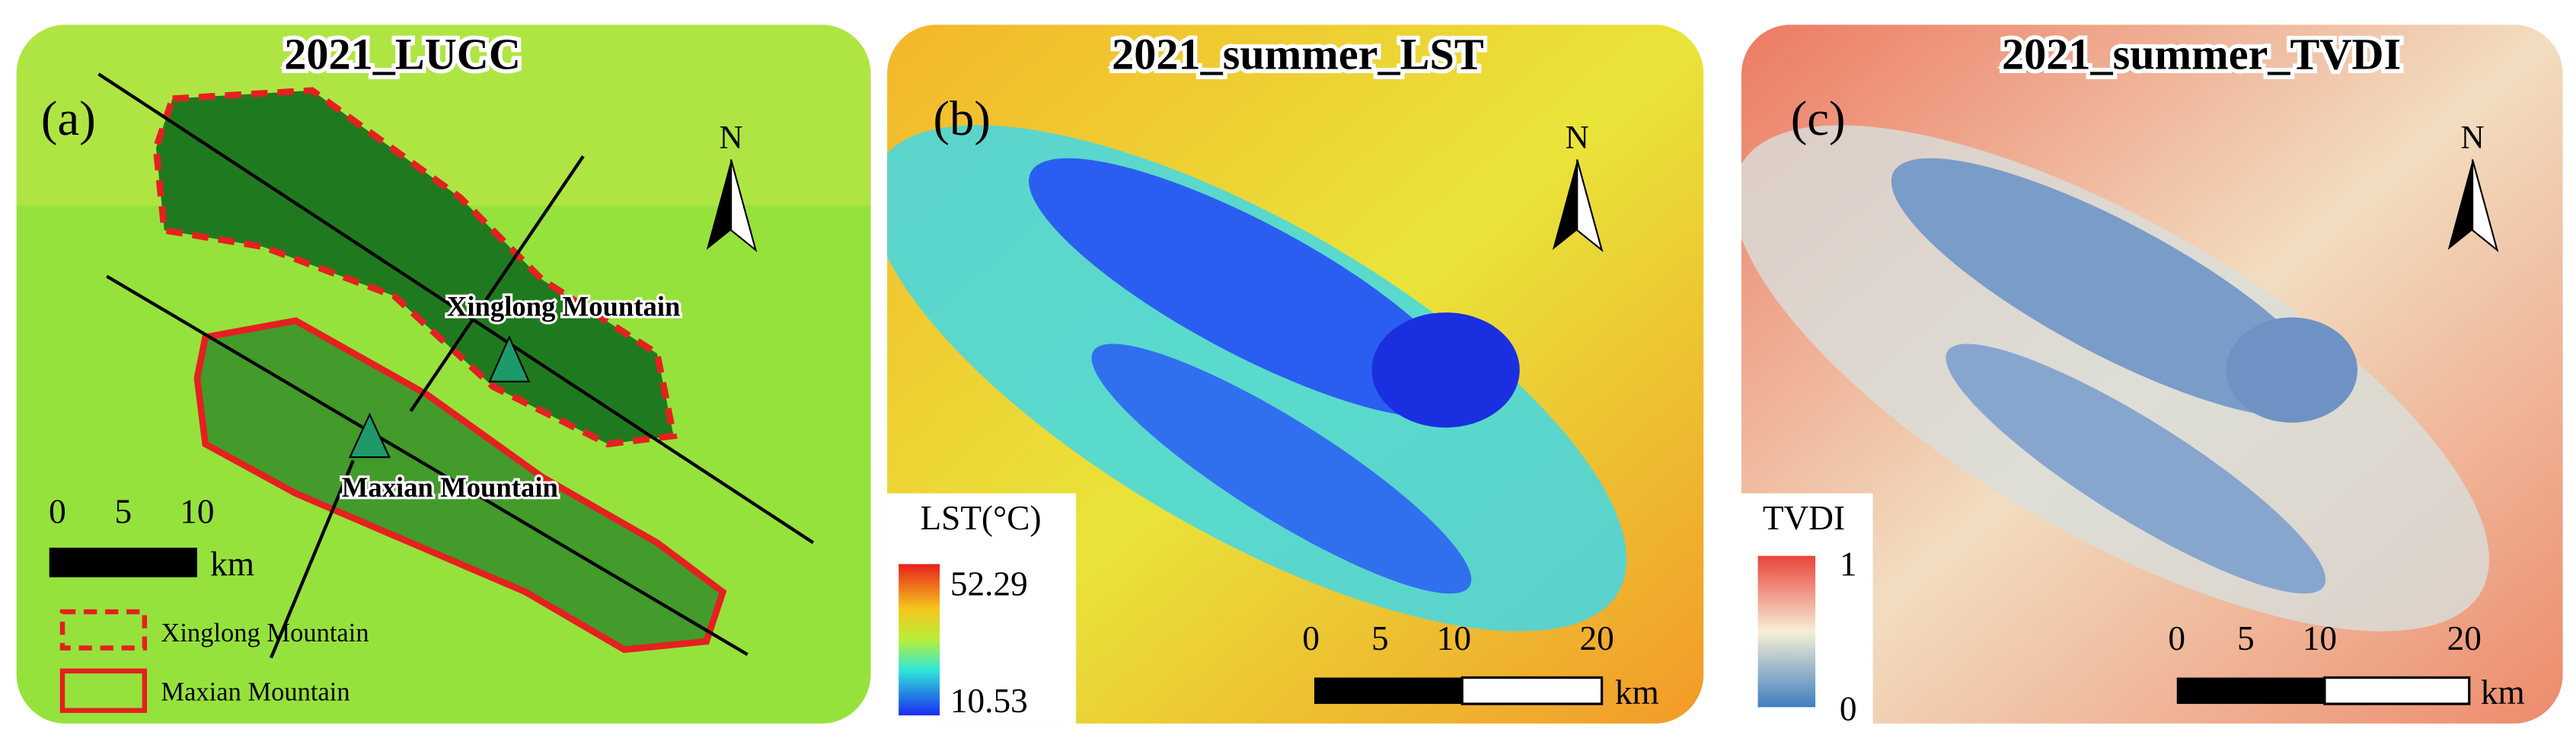 The width and height of the screenshot is (2576, 745). What do you see at coordinates (989, 701) in the screenshot?
I see `legend-min: 10.53` at bounding box center [989, 701].